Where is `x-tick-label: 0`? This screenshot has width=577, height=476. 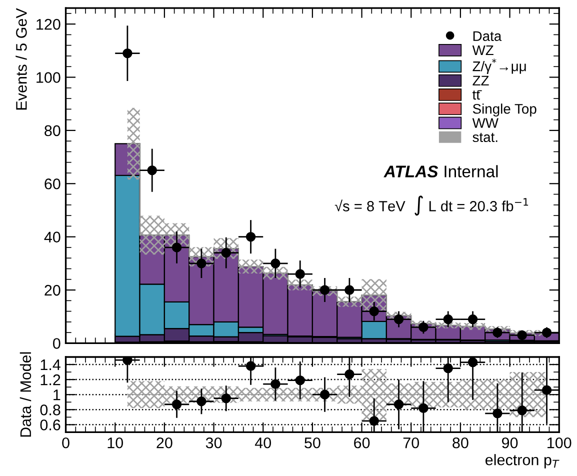
x-tick-label: 0 is located at coordinates (66, 442).